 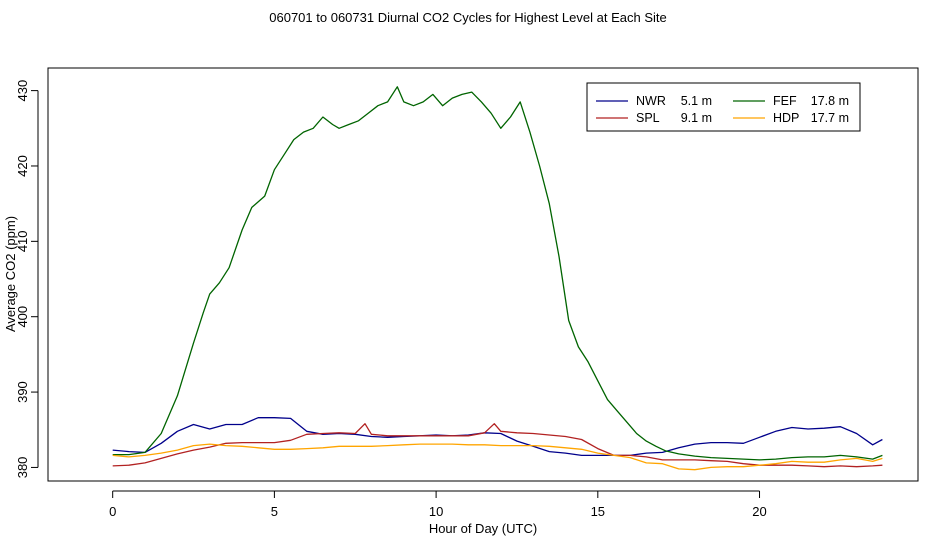 I want to click on legend-name-hdp: HDP, so click(x=786, y=118).